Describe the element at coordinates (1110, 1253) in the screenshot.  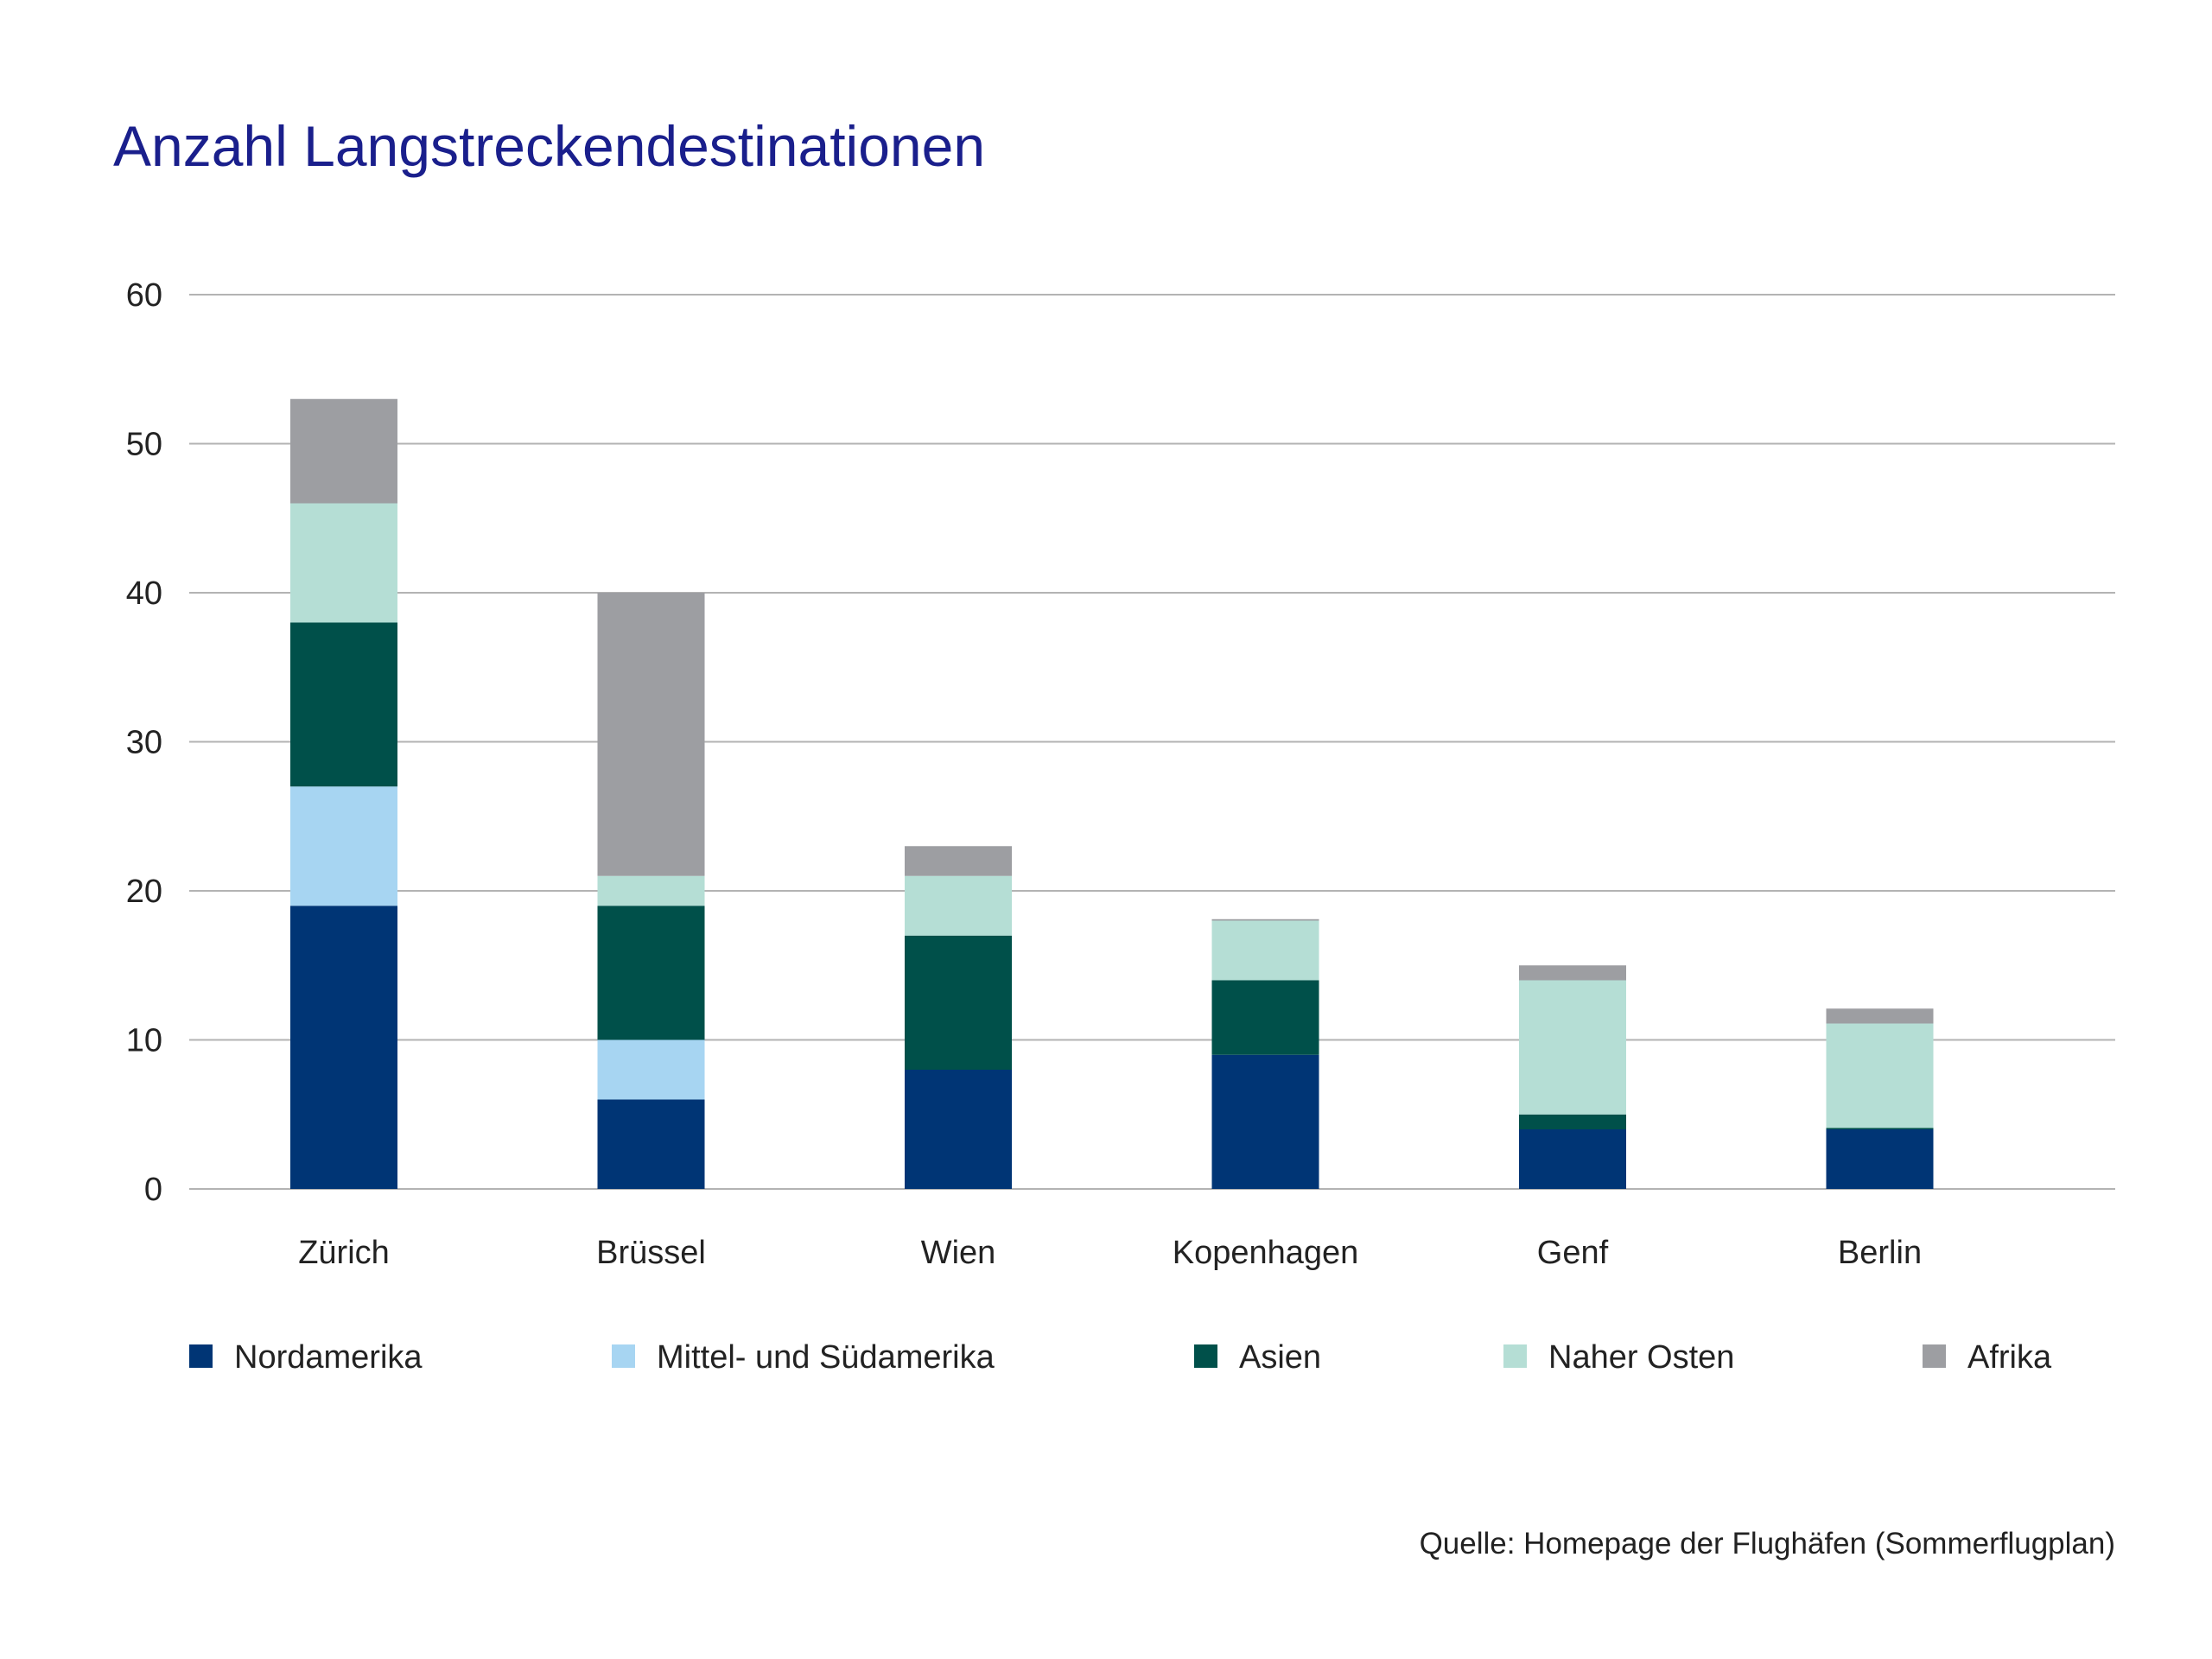
I see `x-axis: Zürich Brüssel Wien Kopenhagen Genf Berlin` at that location.